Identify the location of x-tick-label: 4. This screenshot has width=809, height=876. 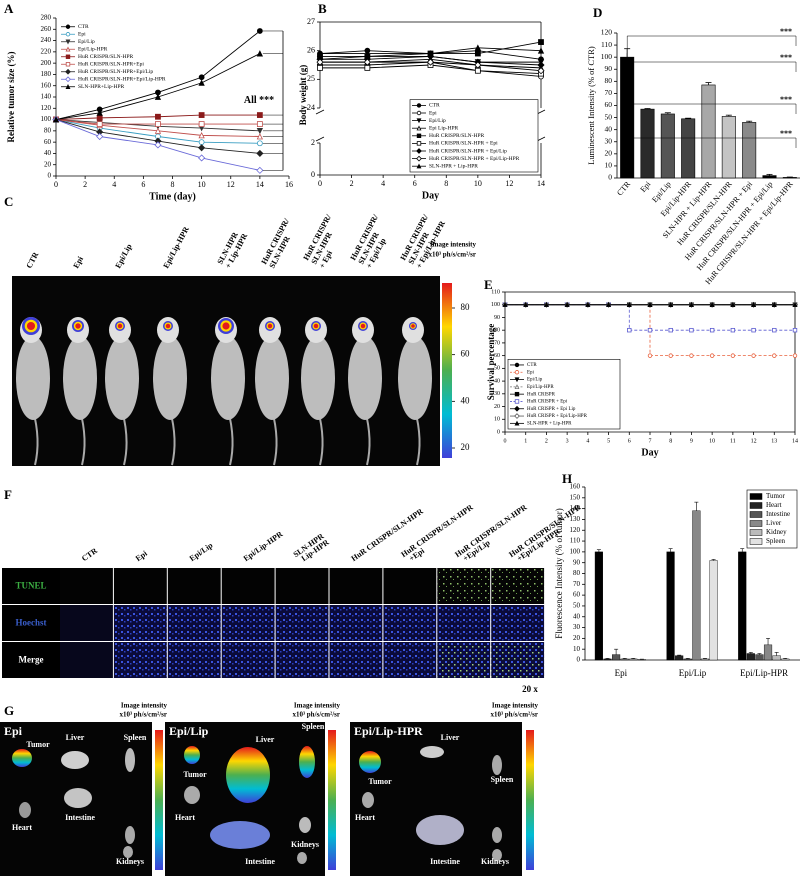
(587, 441).